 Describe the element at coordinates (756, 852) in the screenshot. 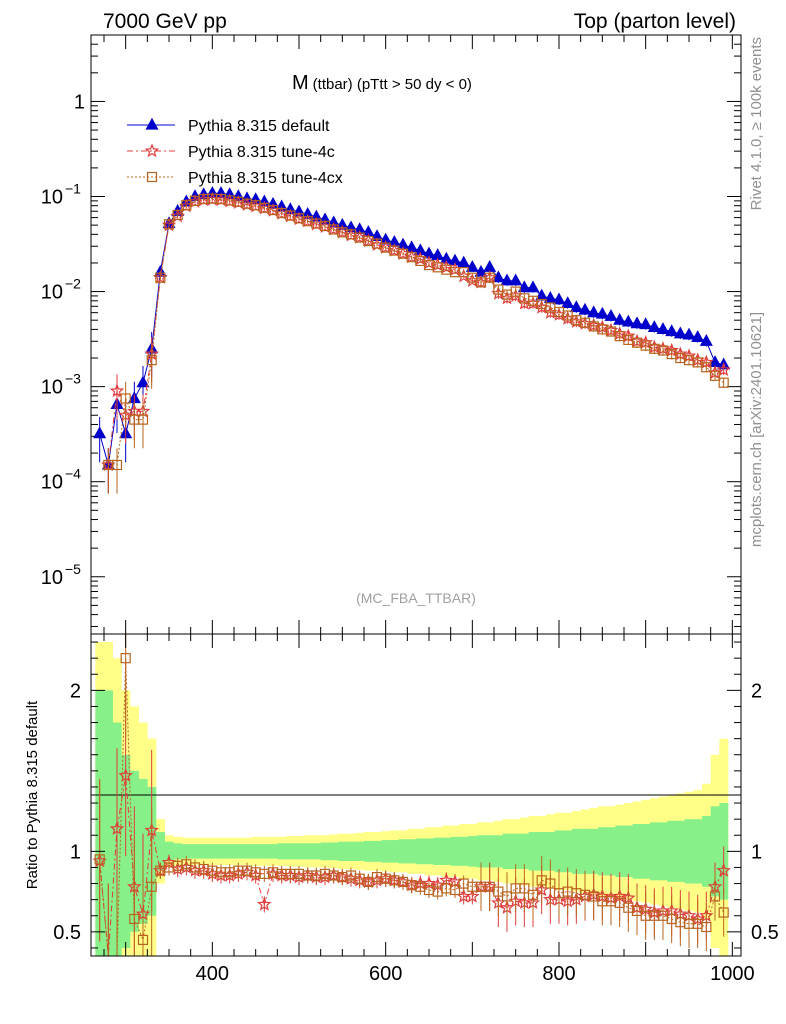

I see `ratio-y-tick-label-right: 1` at that location.